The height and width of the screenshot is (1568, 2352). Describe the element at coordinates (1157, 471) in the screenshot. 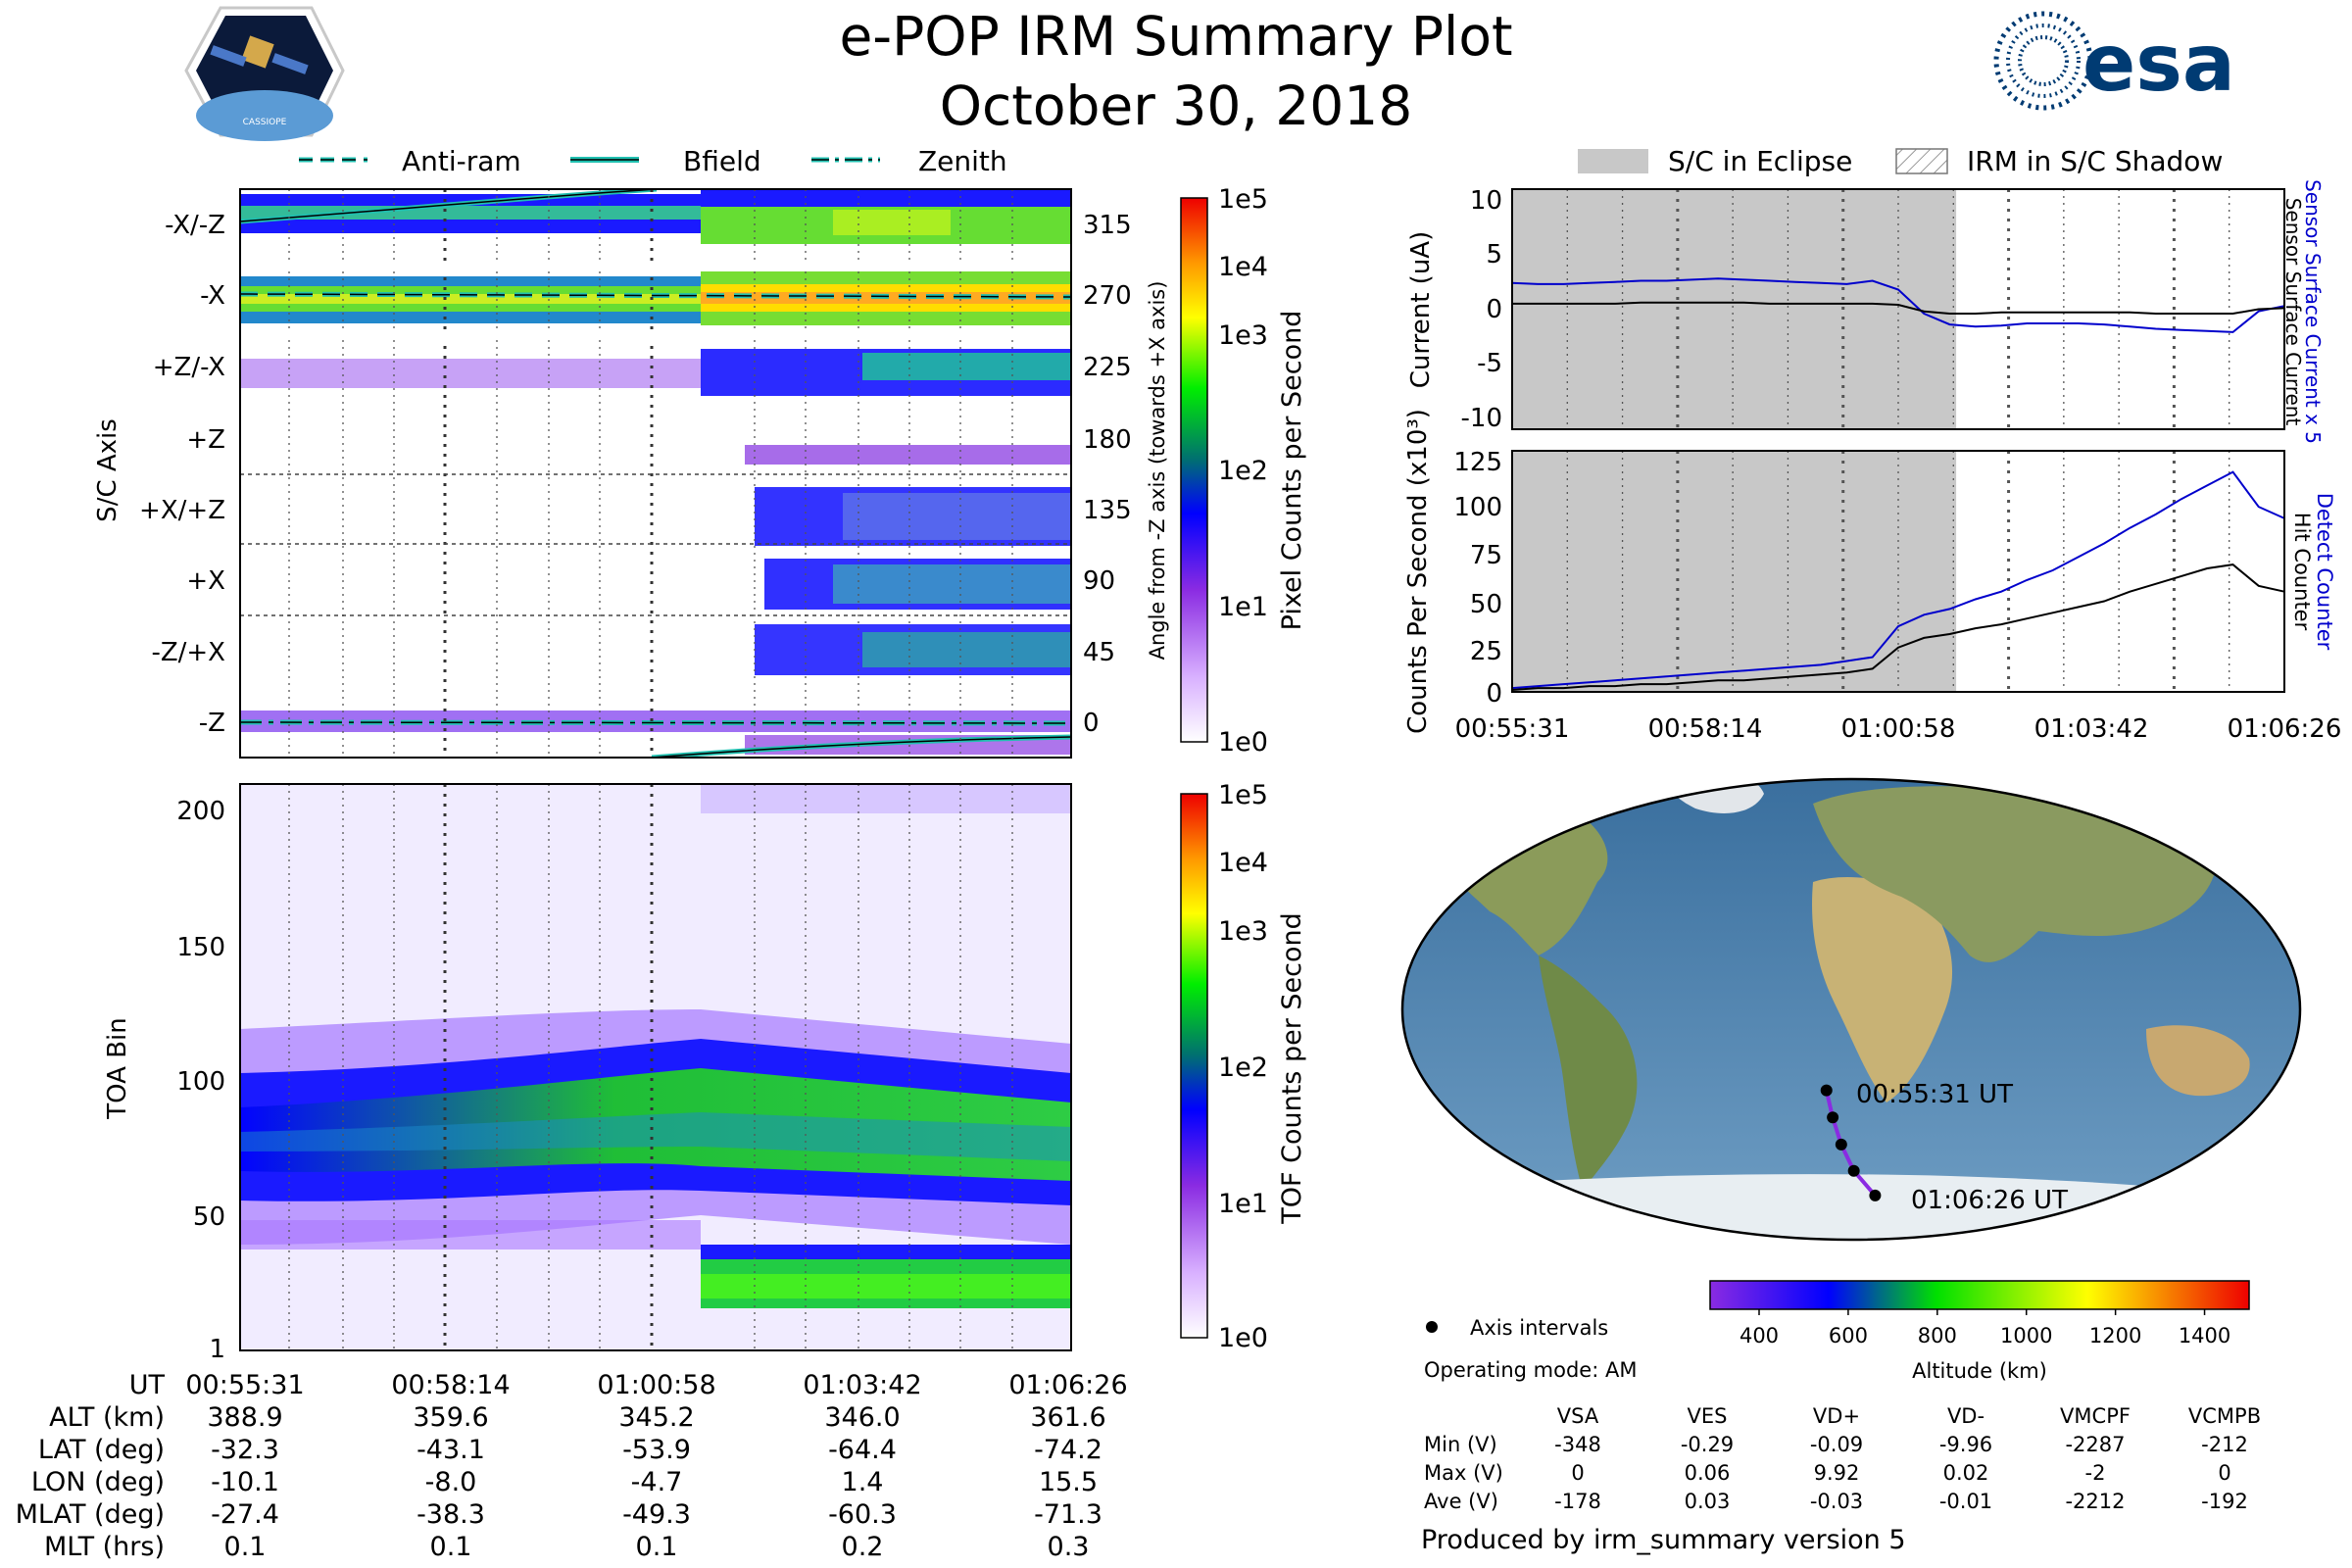

I see `pixel-y2label: Angle from -Z axis (towards +X axis)` at that location.